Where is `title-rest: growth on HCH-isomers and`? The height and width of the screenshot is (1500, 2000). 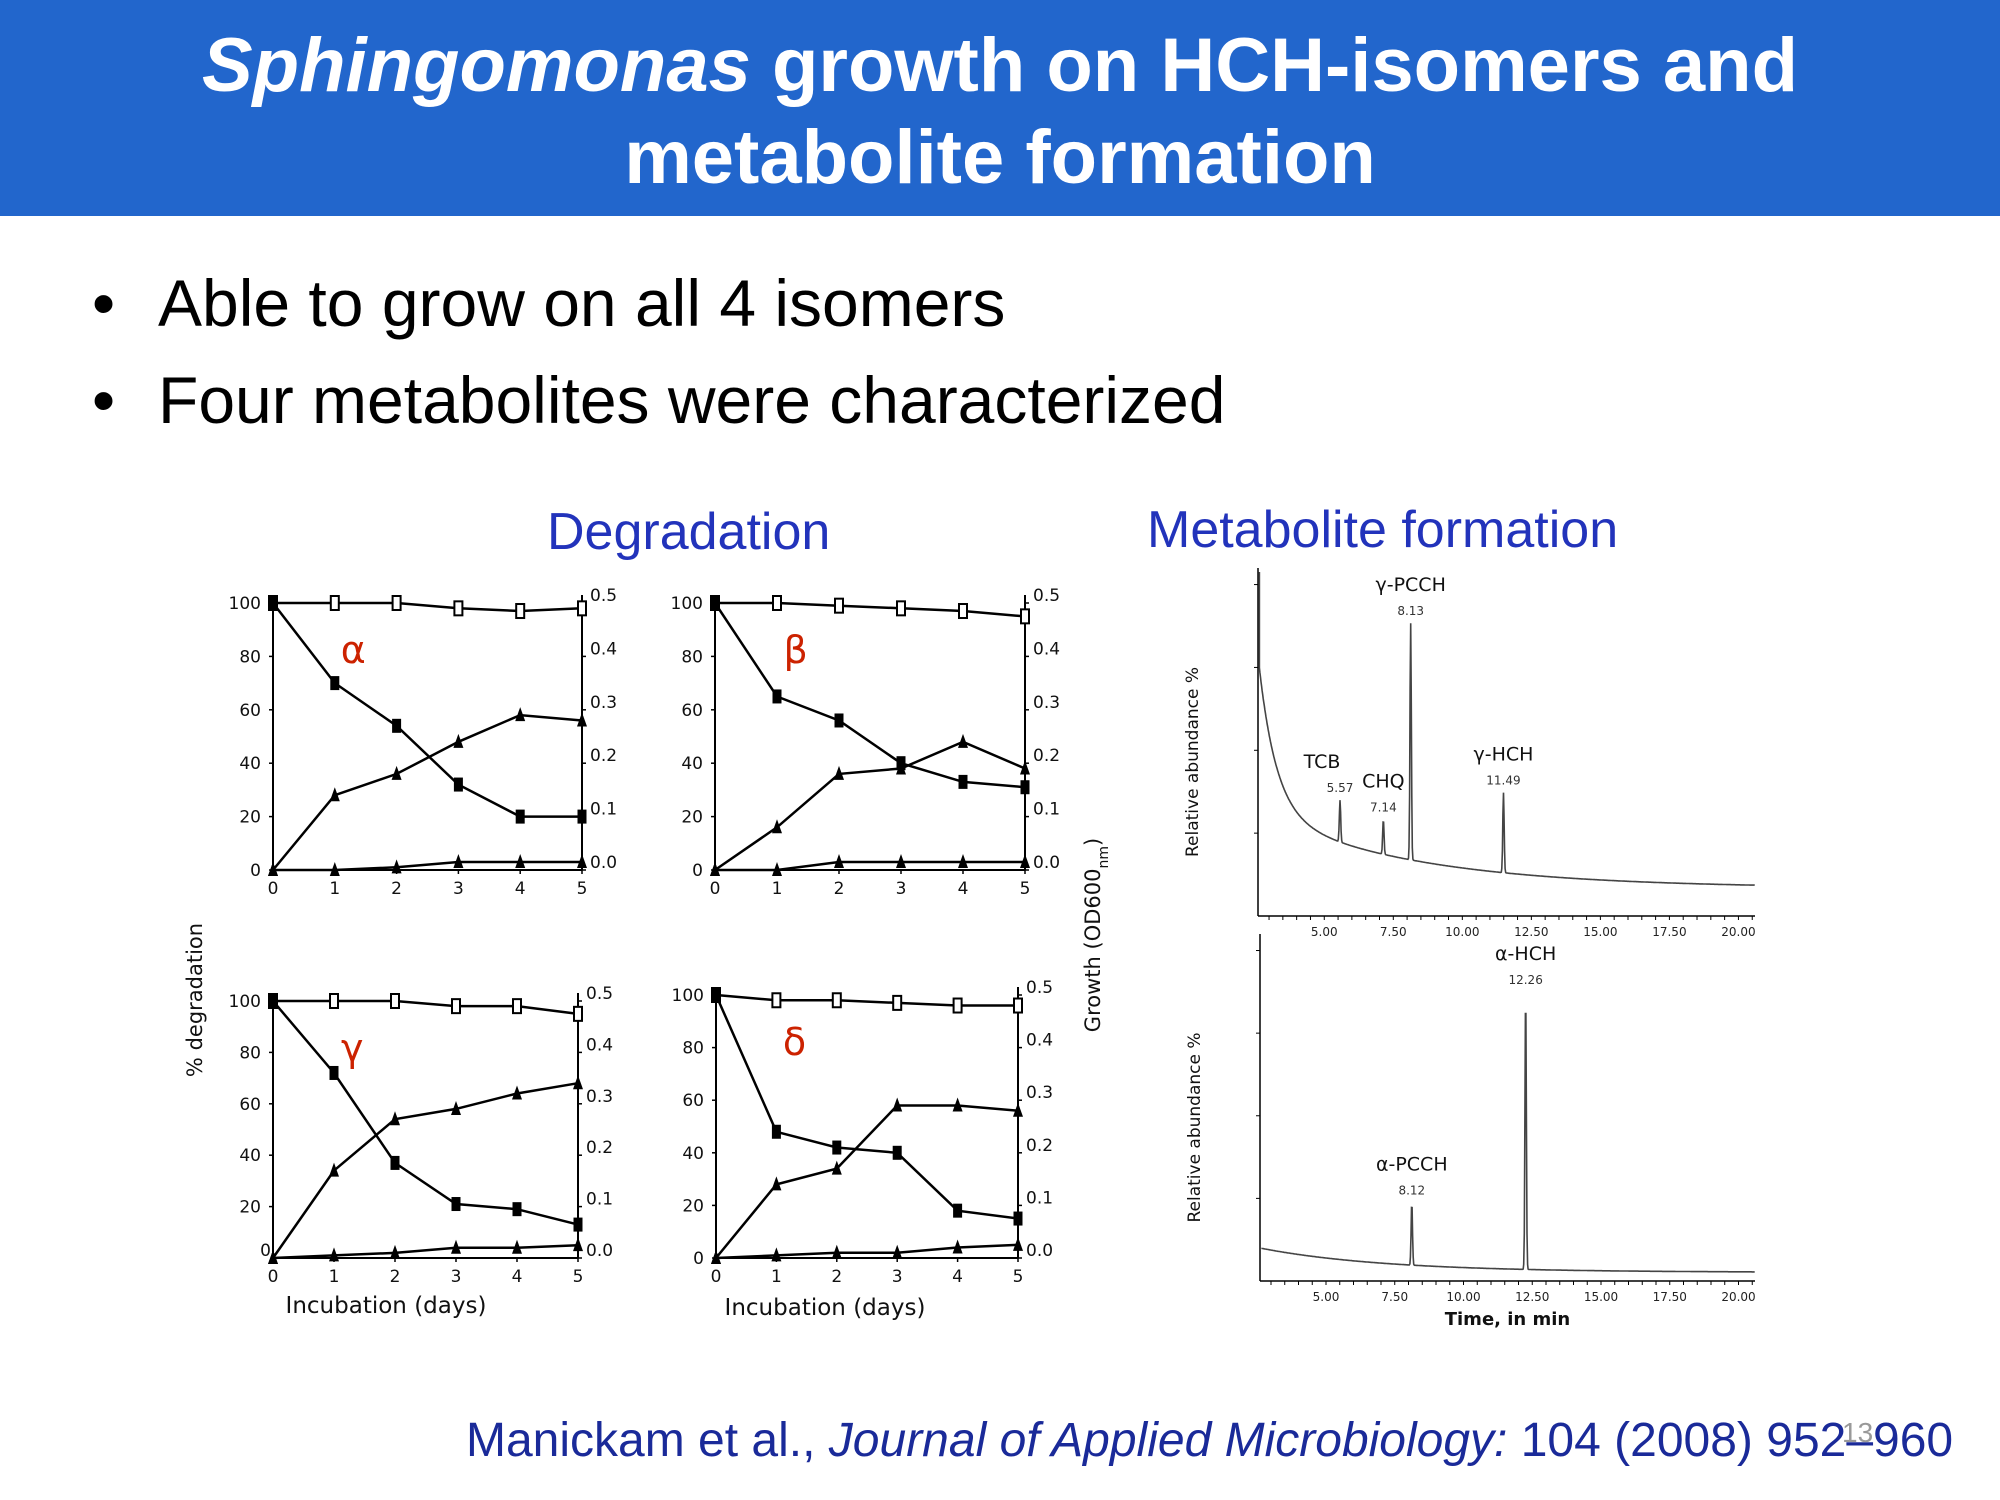
title-rest: growth on HCH-isomers and is located at coordinates (1285, 65).